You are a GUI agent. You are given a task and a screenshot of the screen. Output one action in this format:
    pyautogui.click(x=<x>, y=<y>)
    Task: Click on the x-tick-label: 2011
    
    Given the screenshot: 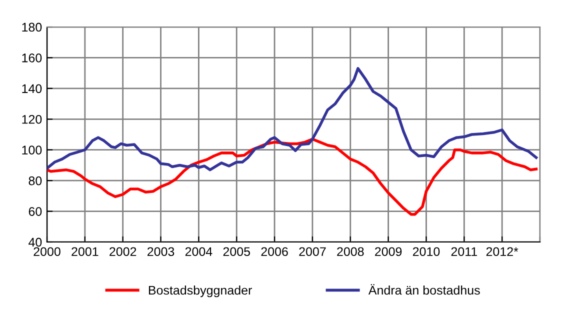 What is the action you would take?
    pyautogui.click(x=464, y=251)
    